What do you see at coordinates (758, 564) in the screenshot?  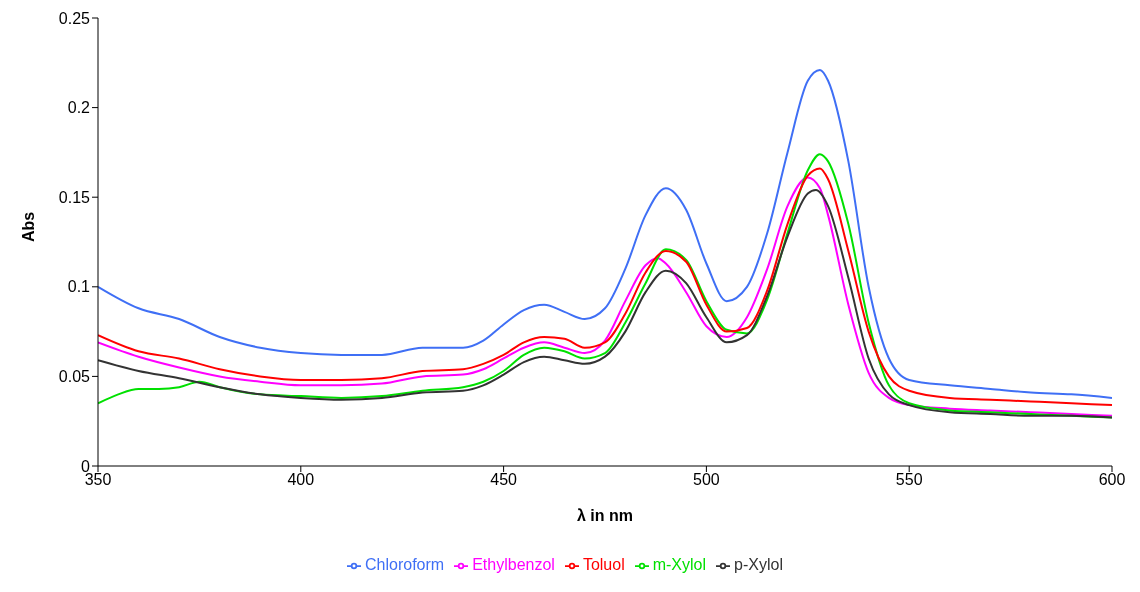 I see `legend-label: p-Xylol` at bounding box center [758, 564].